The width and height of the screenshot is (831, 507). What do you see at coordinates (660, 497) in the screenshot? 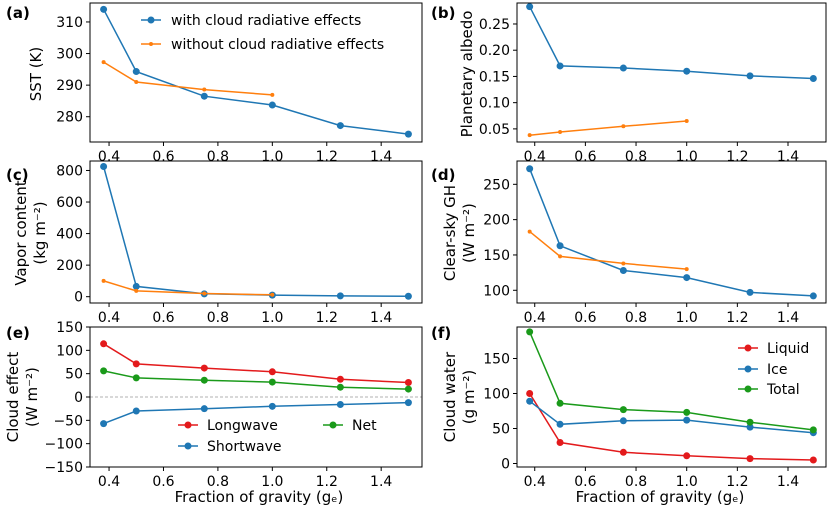
I see `x-axis-label-f: Fraction of gravity (gₑ)` at bounding box center [660, 497].